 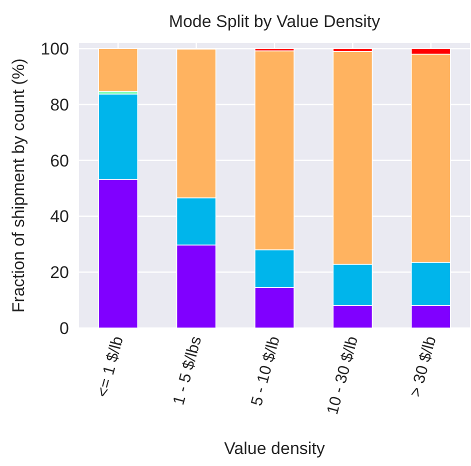 I want to click on x-tick-label: <= 1 $/lb, so click(x=110, y=367).